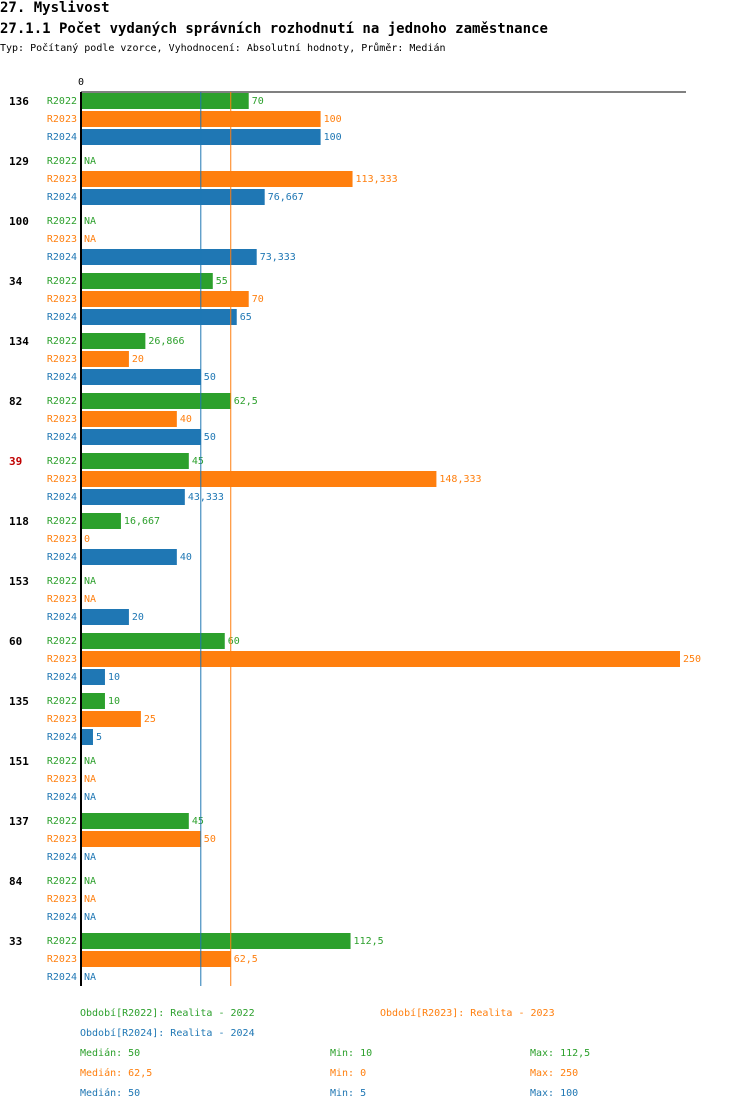 This screenshot has width=750, height=1112. What do you see at coordinates (348, 1093) in the screenshot?
I see `stat-r2024-min: Min: 5` at bounding box center [348, 1093].